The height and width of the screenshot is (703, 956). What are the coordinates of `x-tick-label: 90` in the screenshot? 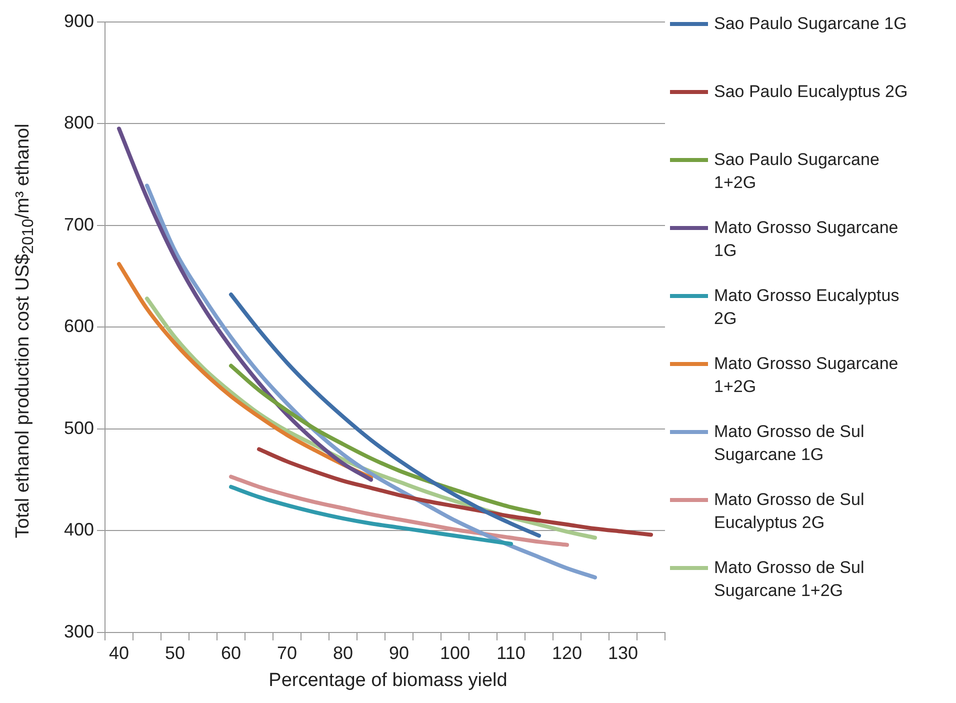 It's located at (399, 653).